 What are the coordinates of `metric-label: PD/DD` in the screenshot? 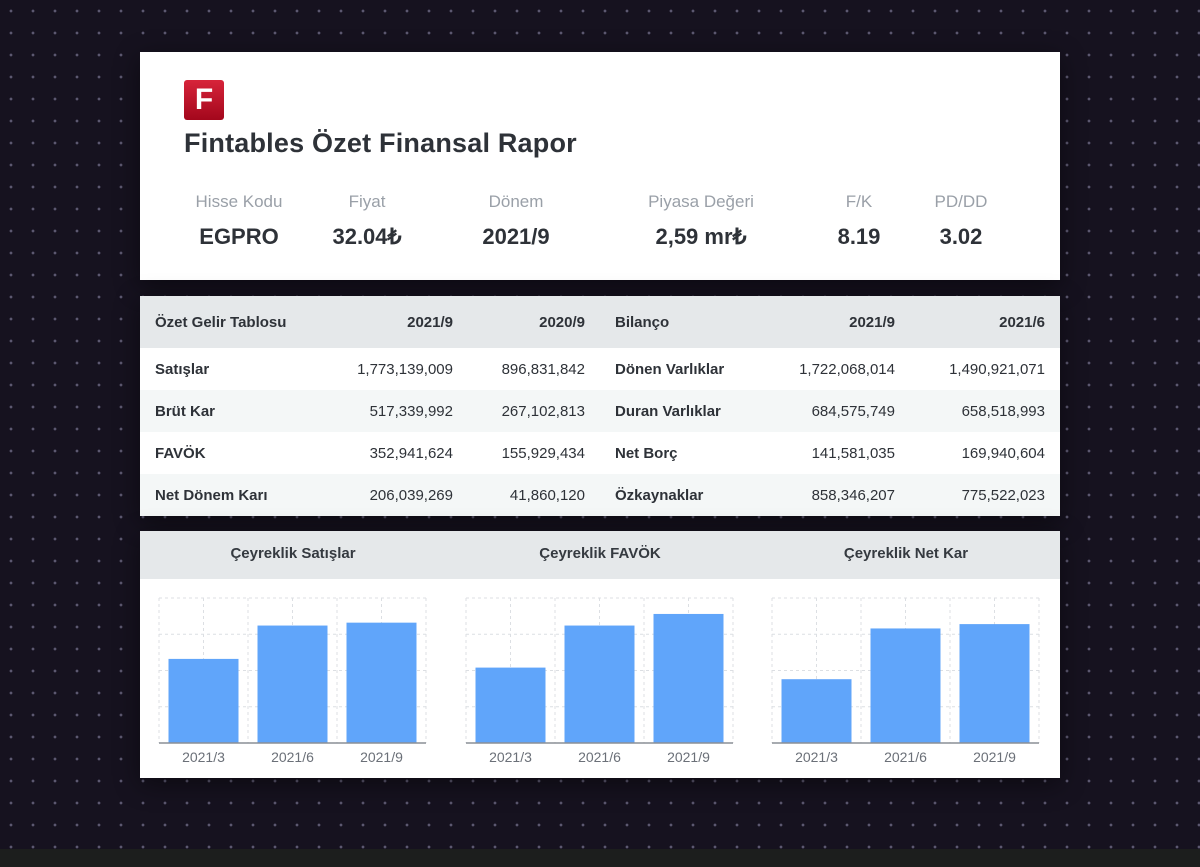 It's located at (961, 201).